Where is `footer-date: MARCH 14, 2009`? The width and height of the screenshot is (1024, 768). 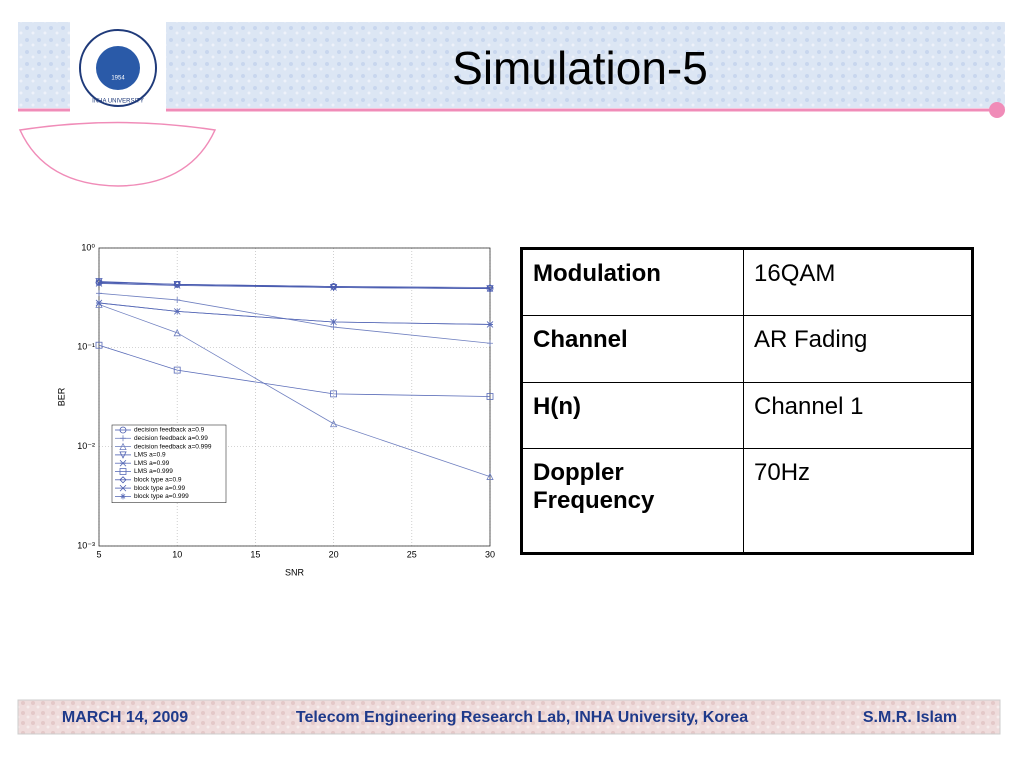
footer-date: MARCH 14, 2009 is located at coordinates (125, 717).